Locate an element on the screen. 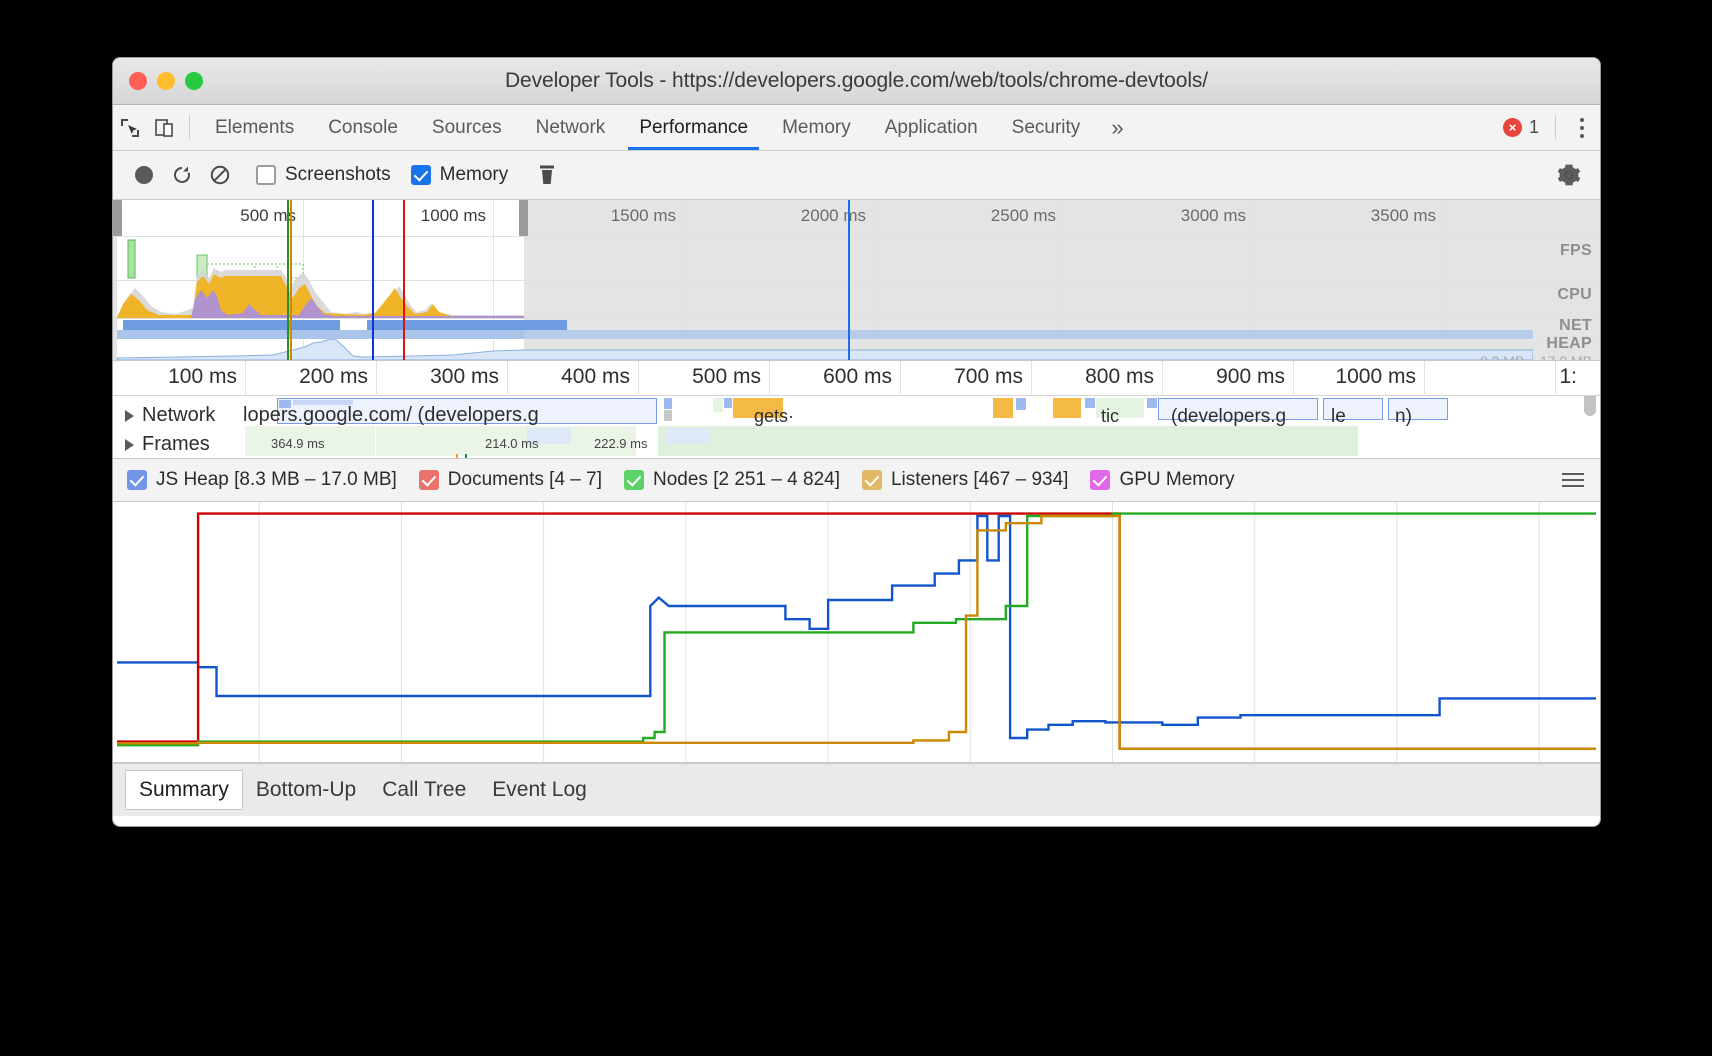  tab-bottom-up: Bottom-Up is located at coordinates (306, 790).